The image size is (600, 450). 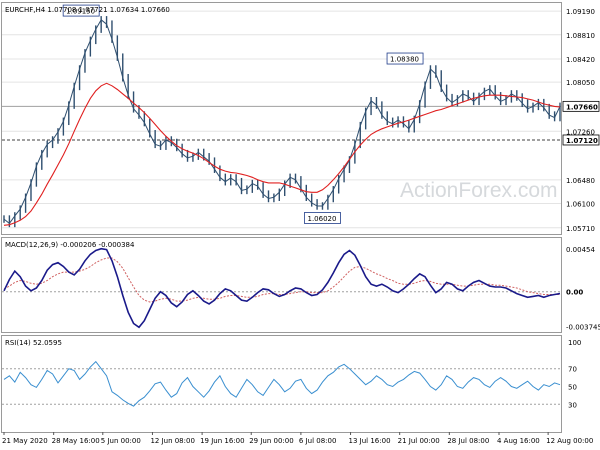 What do you see at coordinates (121, 441) in the screenshot?
I see `x-tick-label: 5 Jun 00:00` at bounding box center [121, 441].